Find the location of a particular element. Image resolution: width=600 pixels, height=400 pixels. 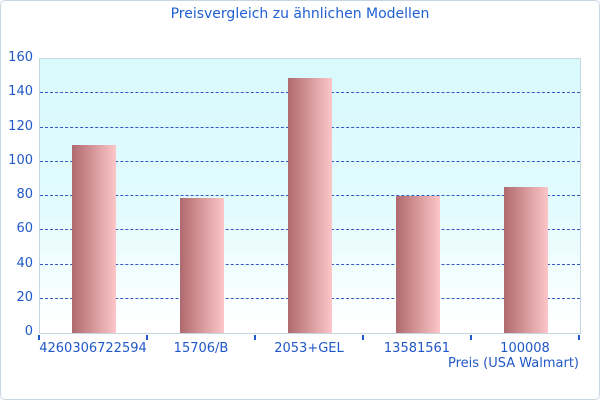

chart-title: Preisvergleich zu ähnlichen Modellen is located at coordinates (300, 14).